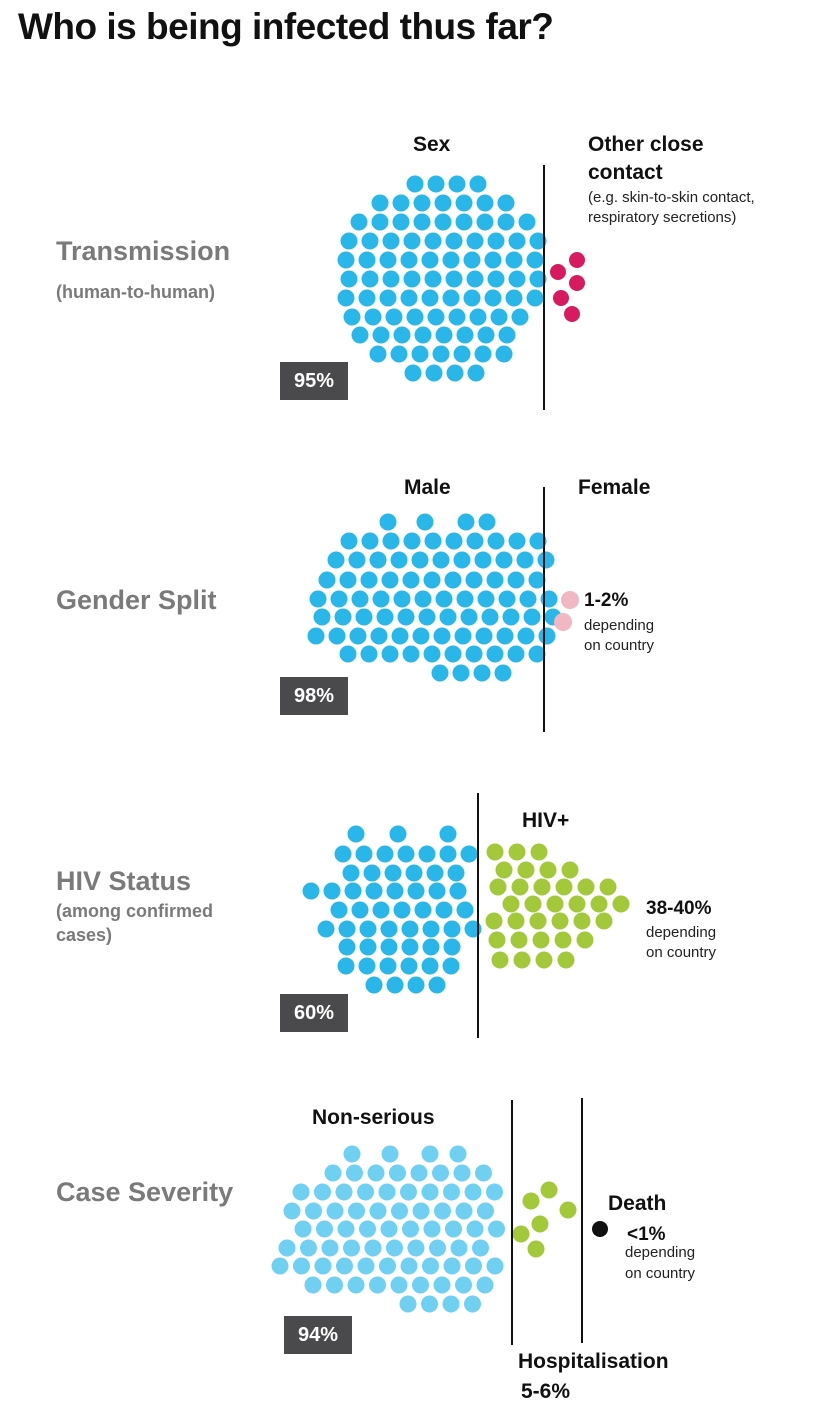 This screenshot has width=816, height=1410. I want to click on main-category-label: Sex, so click(432, 144).